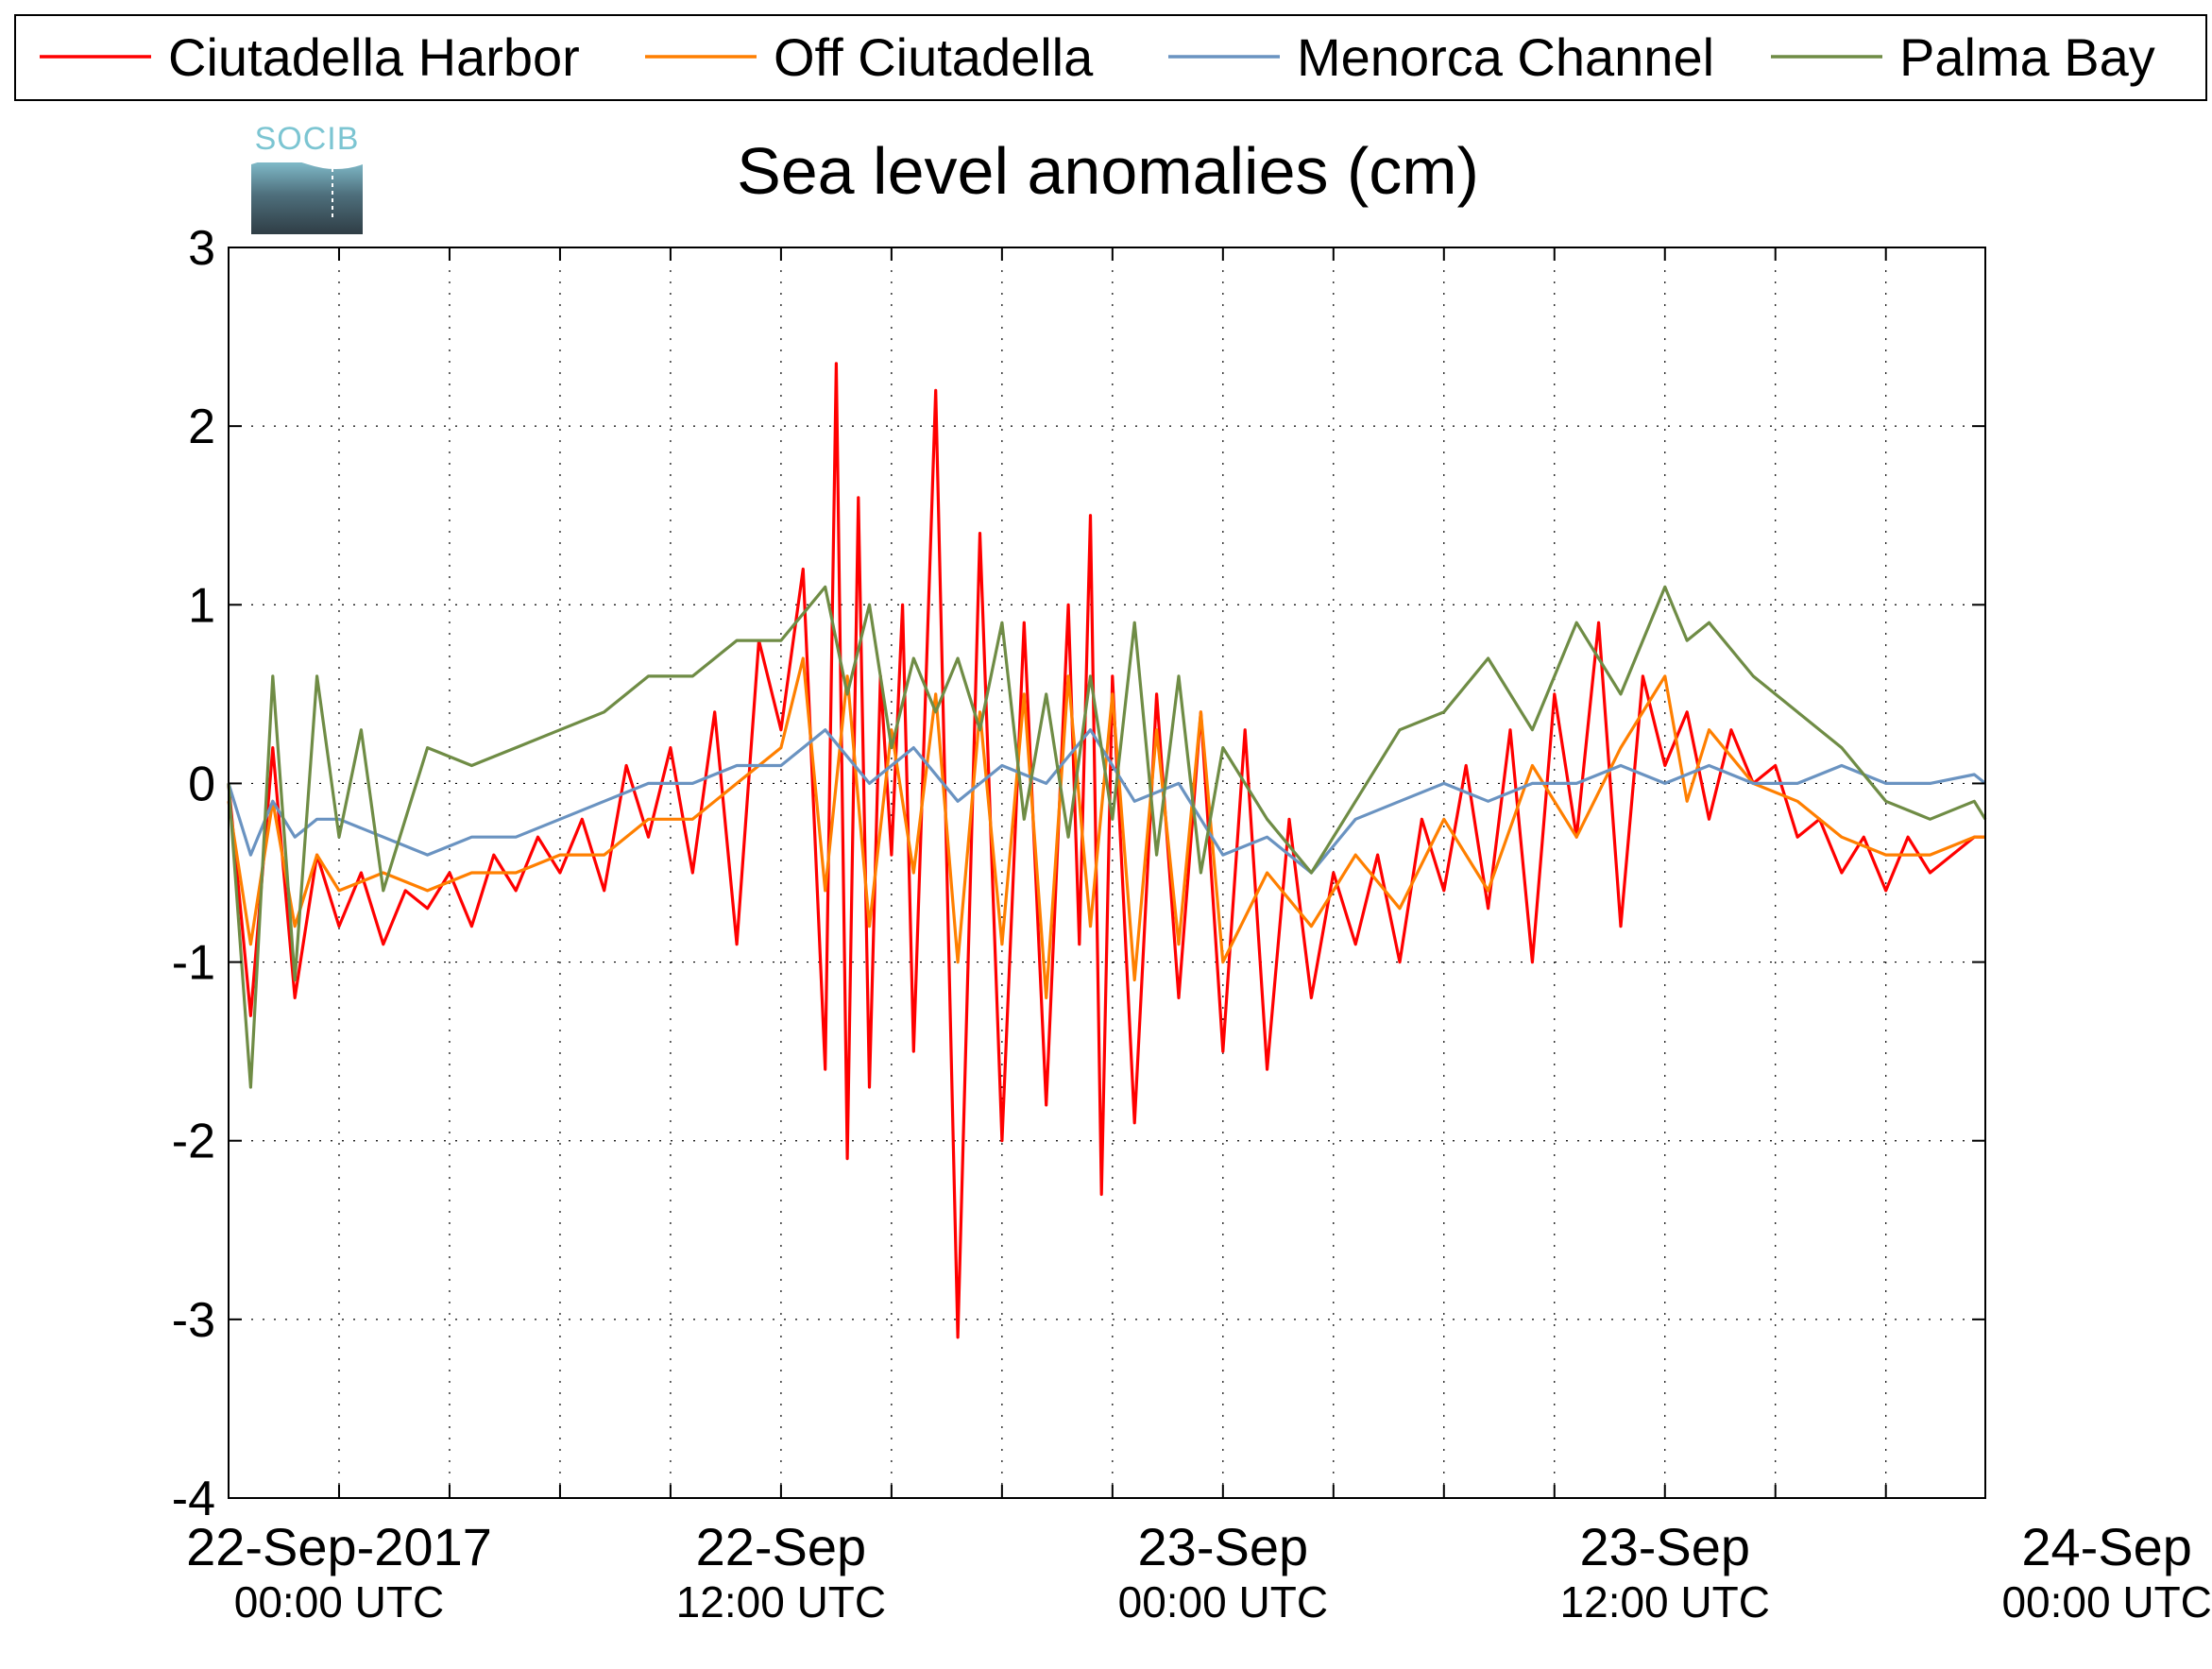  What do you see at coordinates (201, 427) in the screenshot?
I see `y-tick-label: 2` at bounding box center [201, 427].